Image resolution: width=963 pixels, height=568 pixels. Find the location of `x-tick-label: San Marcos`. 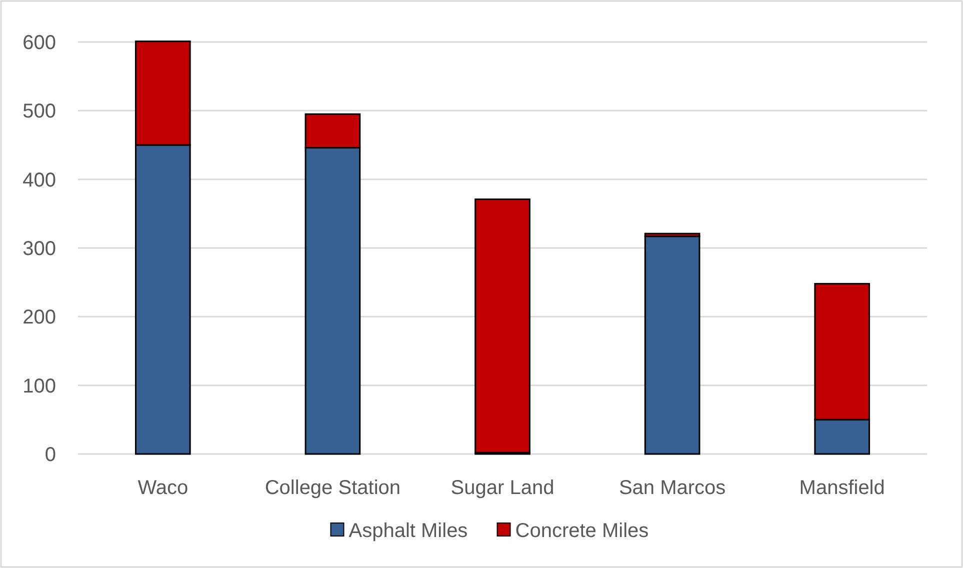

x-tick-label: San Marcos is located at coordinates (672, 488).